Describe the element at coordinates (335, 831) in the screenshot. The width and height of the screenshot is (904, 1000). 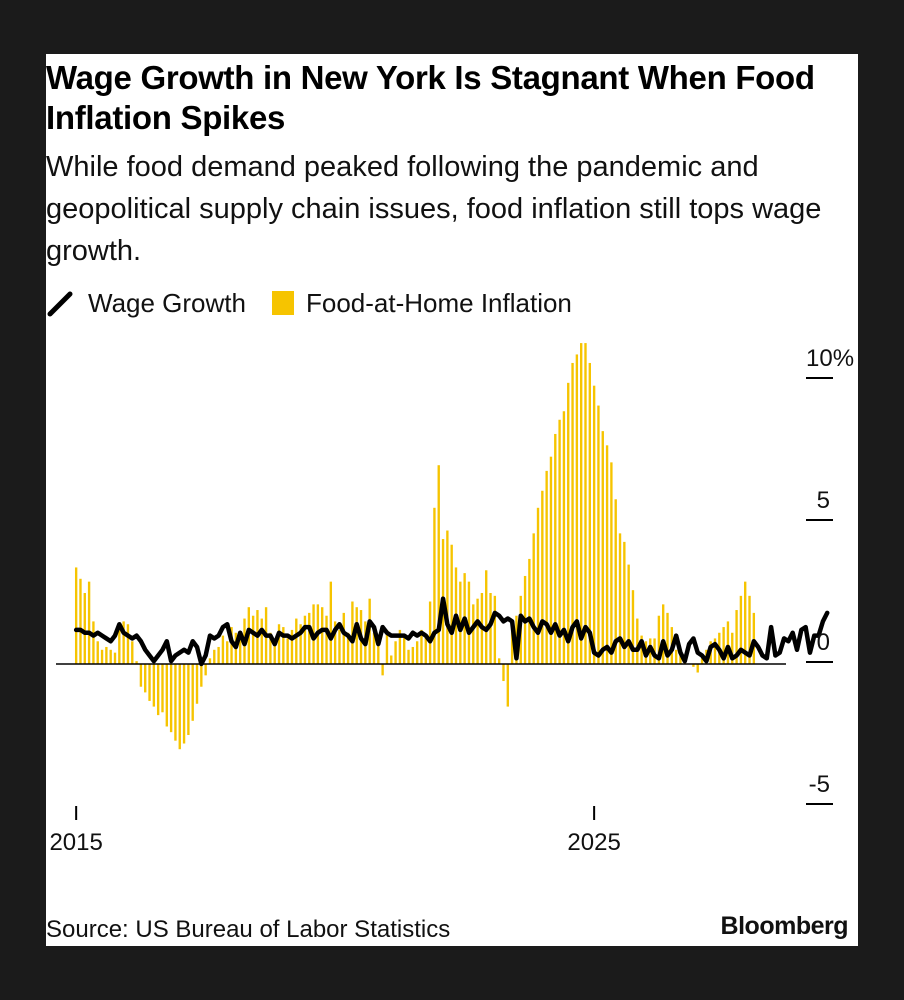
I see `x-axis: 2015 2025` at that location.